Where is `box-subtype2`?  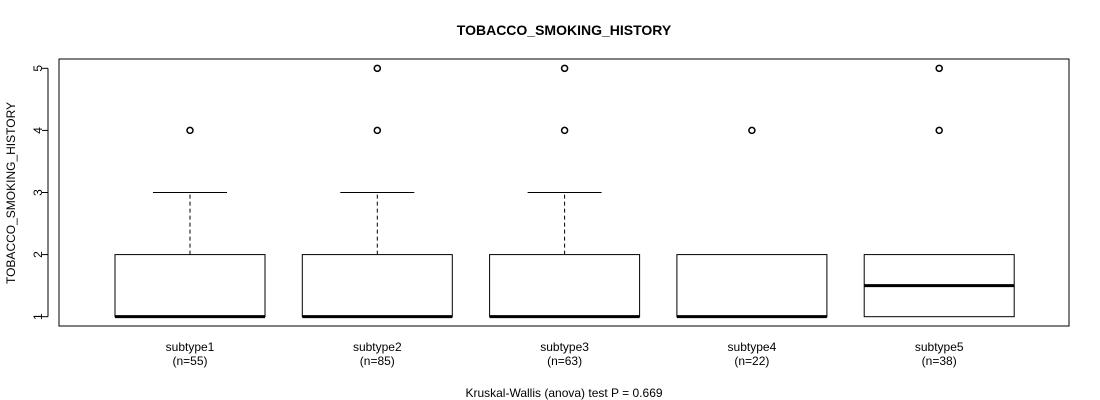
box-subtype2 is located at coordinates (377, 191).